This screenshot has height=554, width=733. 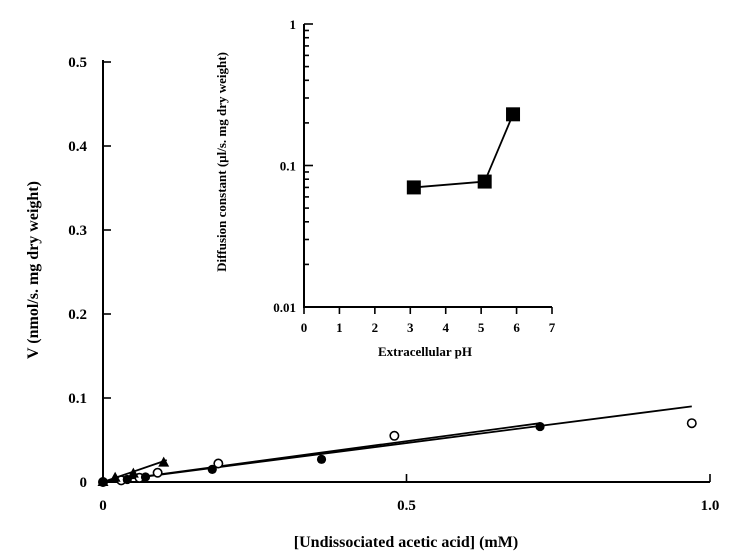 I want to click on inset-x-ticks: 0 1 2 3 4 5 6 7, so click(x=428, y=321).